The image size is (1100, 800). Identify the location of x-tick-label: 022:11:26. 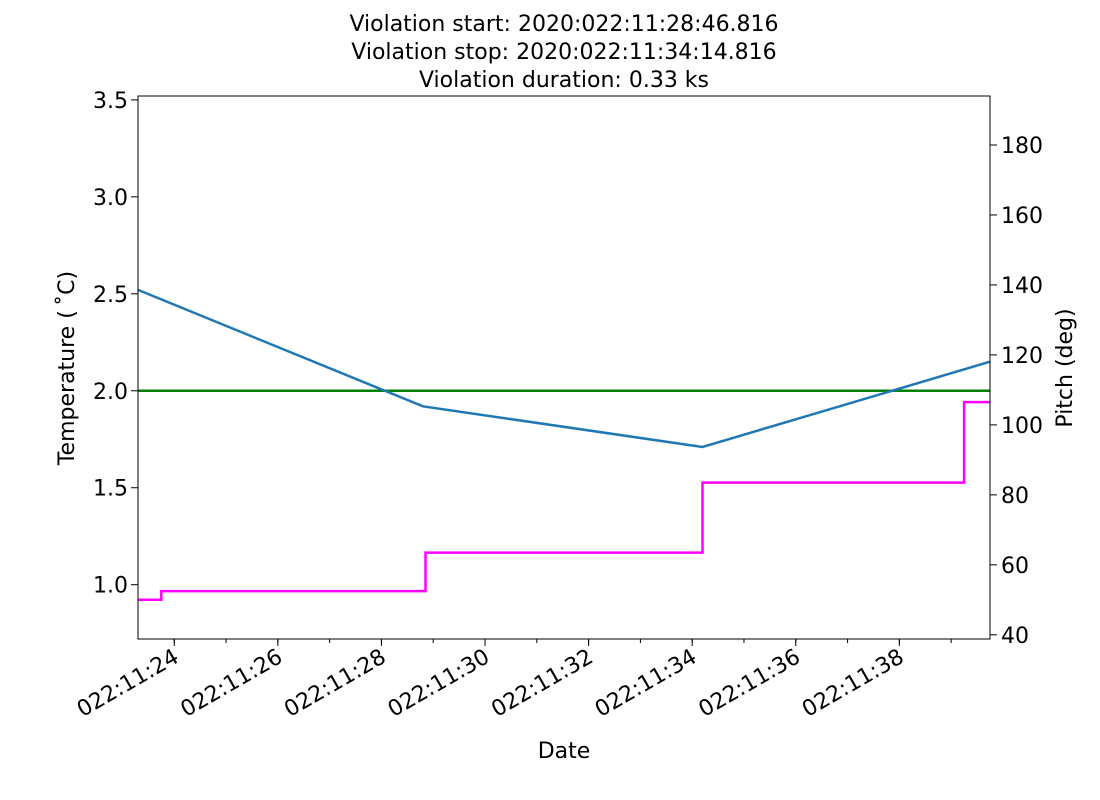
(232, 684).